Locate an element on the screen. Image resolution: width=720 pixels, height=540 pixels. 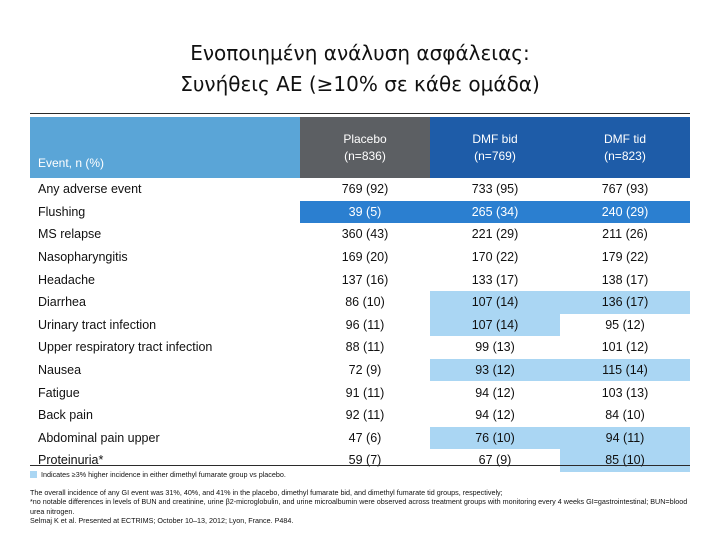
header-event: Event, n (%) is located at coordinates (165, 147).